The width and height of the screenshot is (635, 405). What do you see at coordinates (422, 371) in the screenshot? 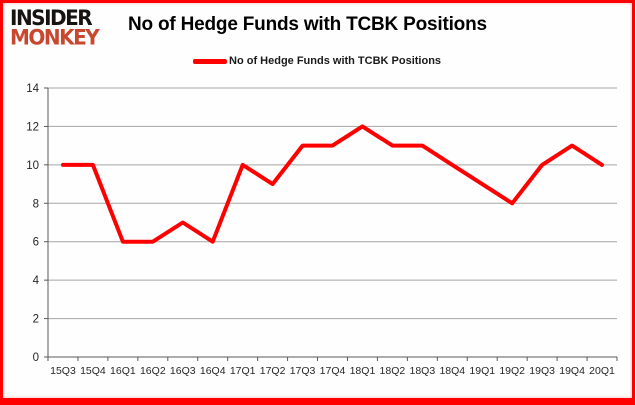
I see `svg-text: 18Q3` at bounding box center [422, 371].